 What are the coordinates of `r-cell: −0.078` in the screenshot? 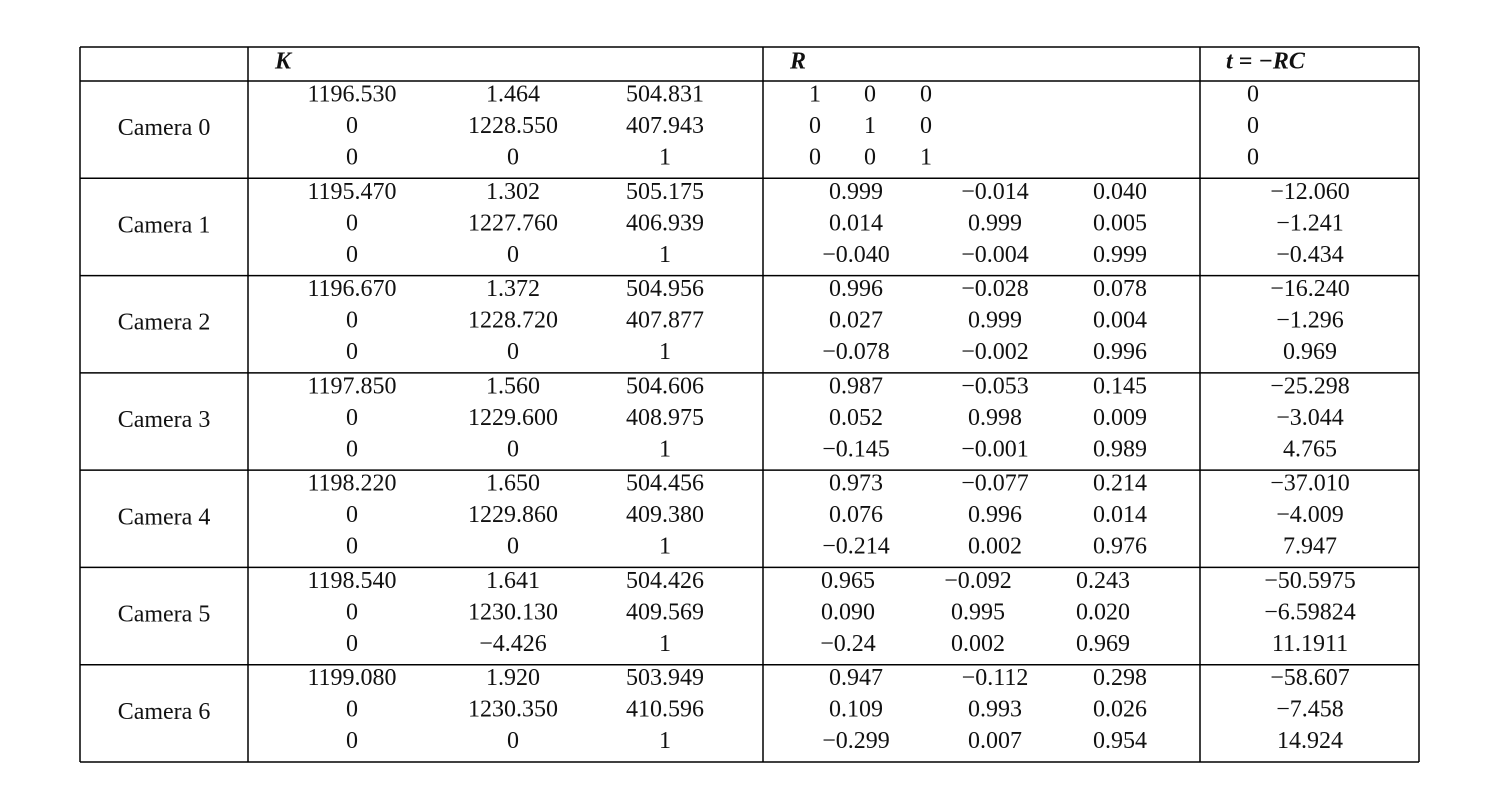 It's located at (856, 352).